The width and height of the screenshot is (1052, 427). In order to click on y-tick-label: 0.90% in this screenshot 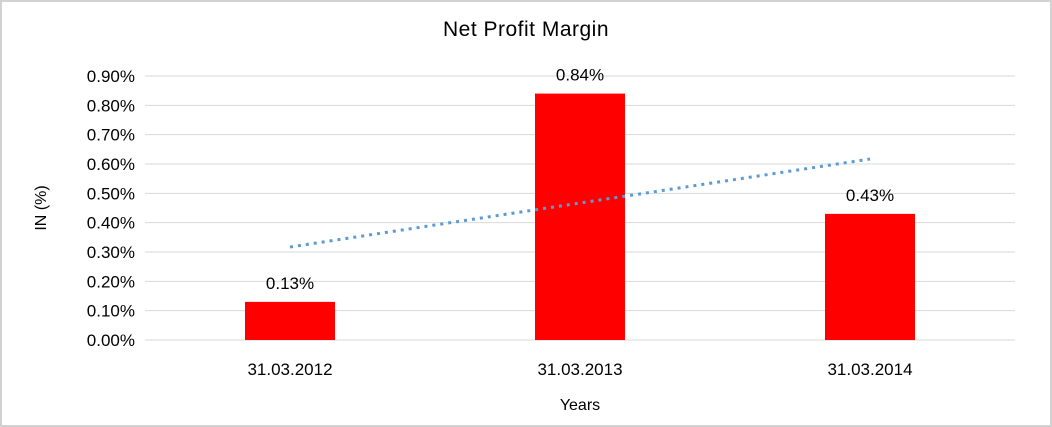, I will do `click(111, 76)`.